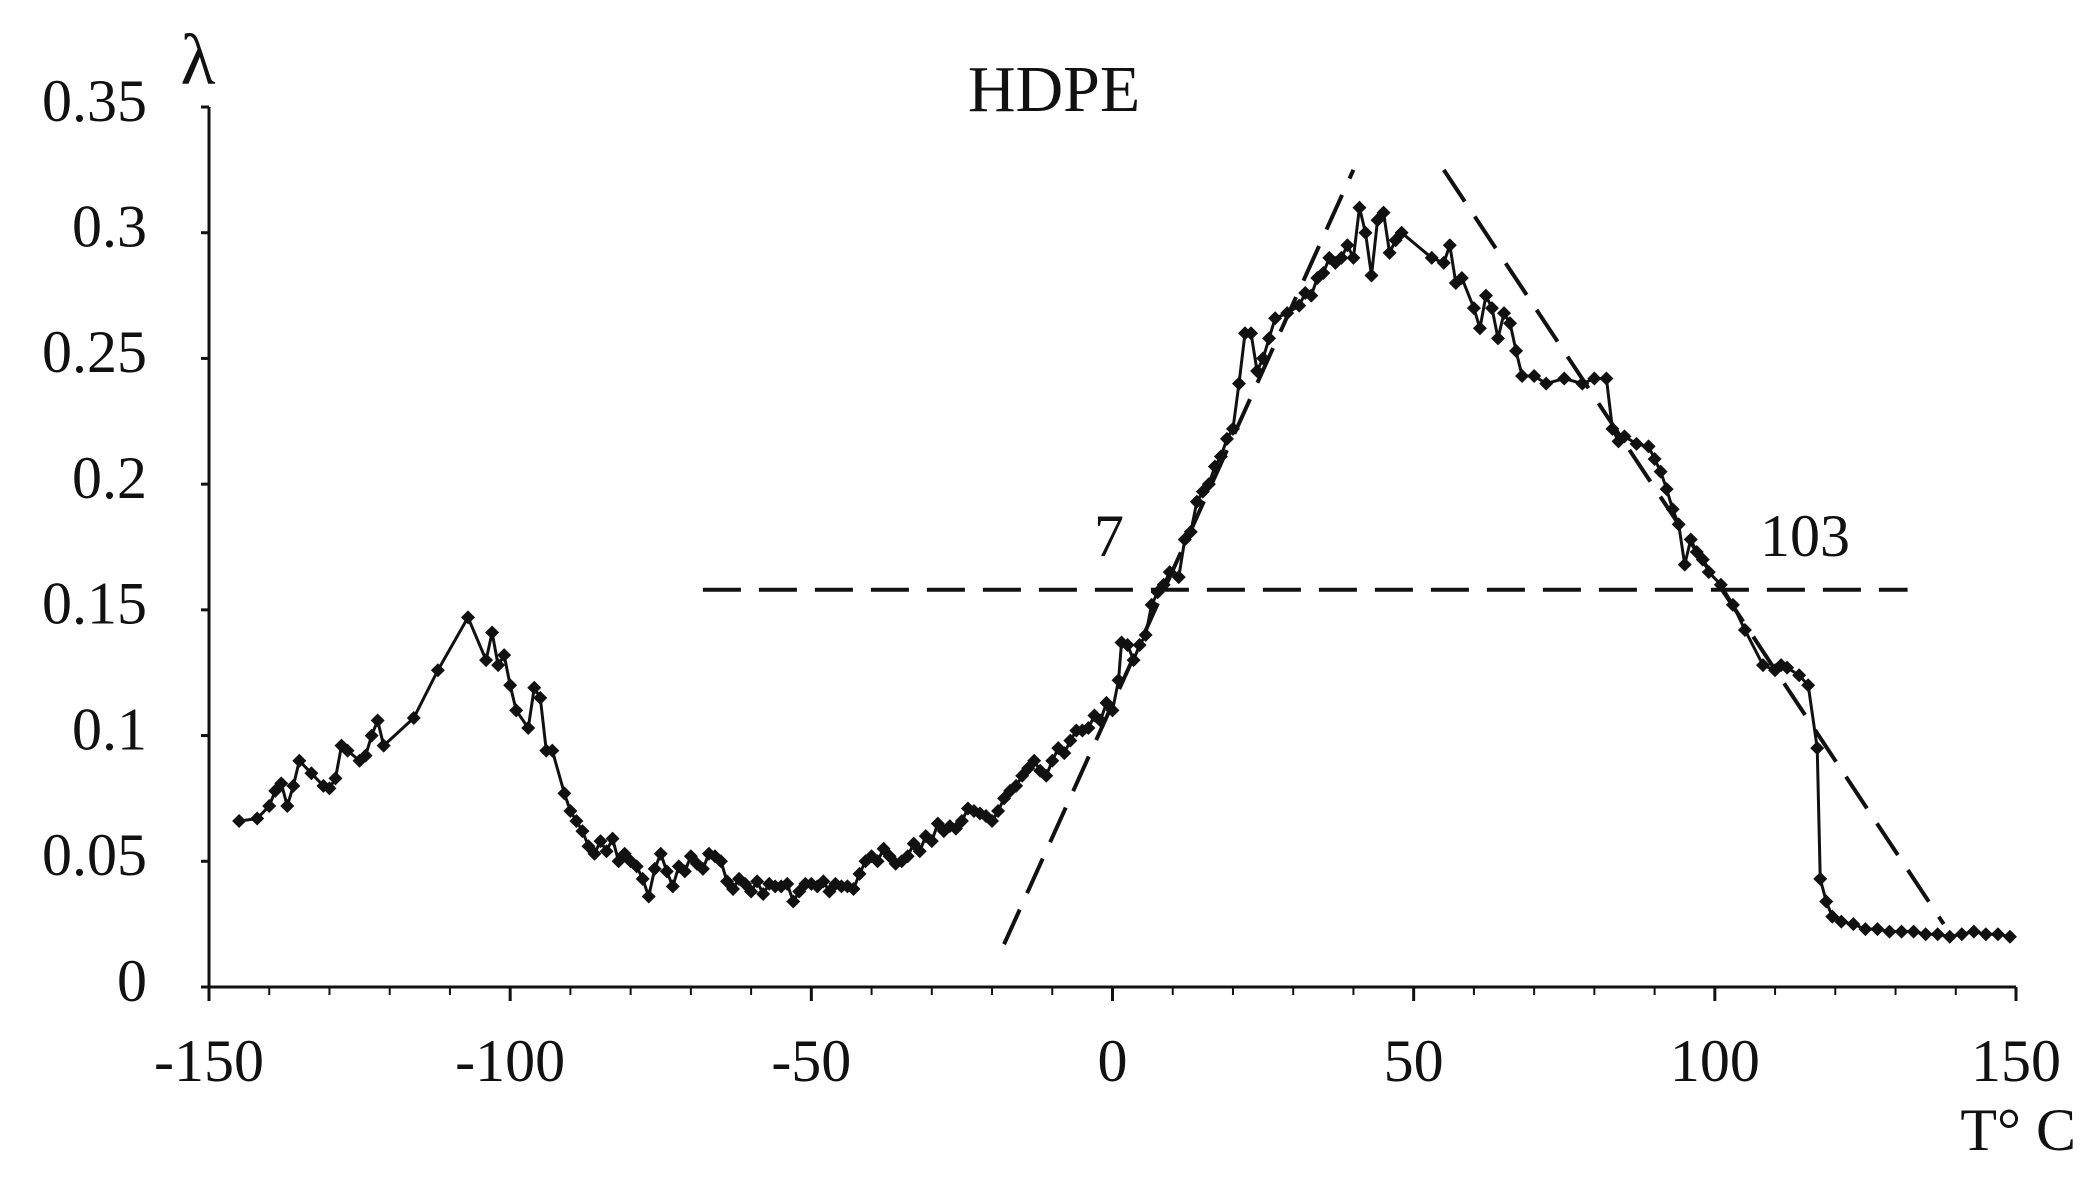  I want to click on x-tick-label: 0, so click(1113, 1061).